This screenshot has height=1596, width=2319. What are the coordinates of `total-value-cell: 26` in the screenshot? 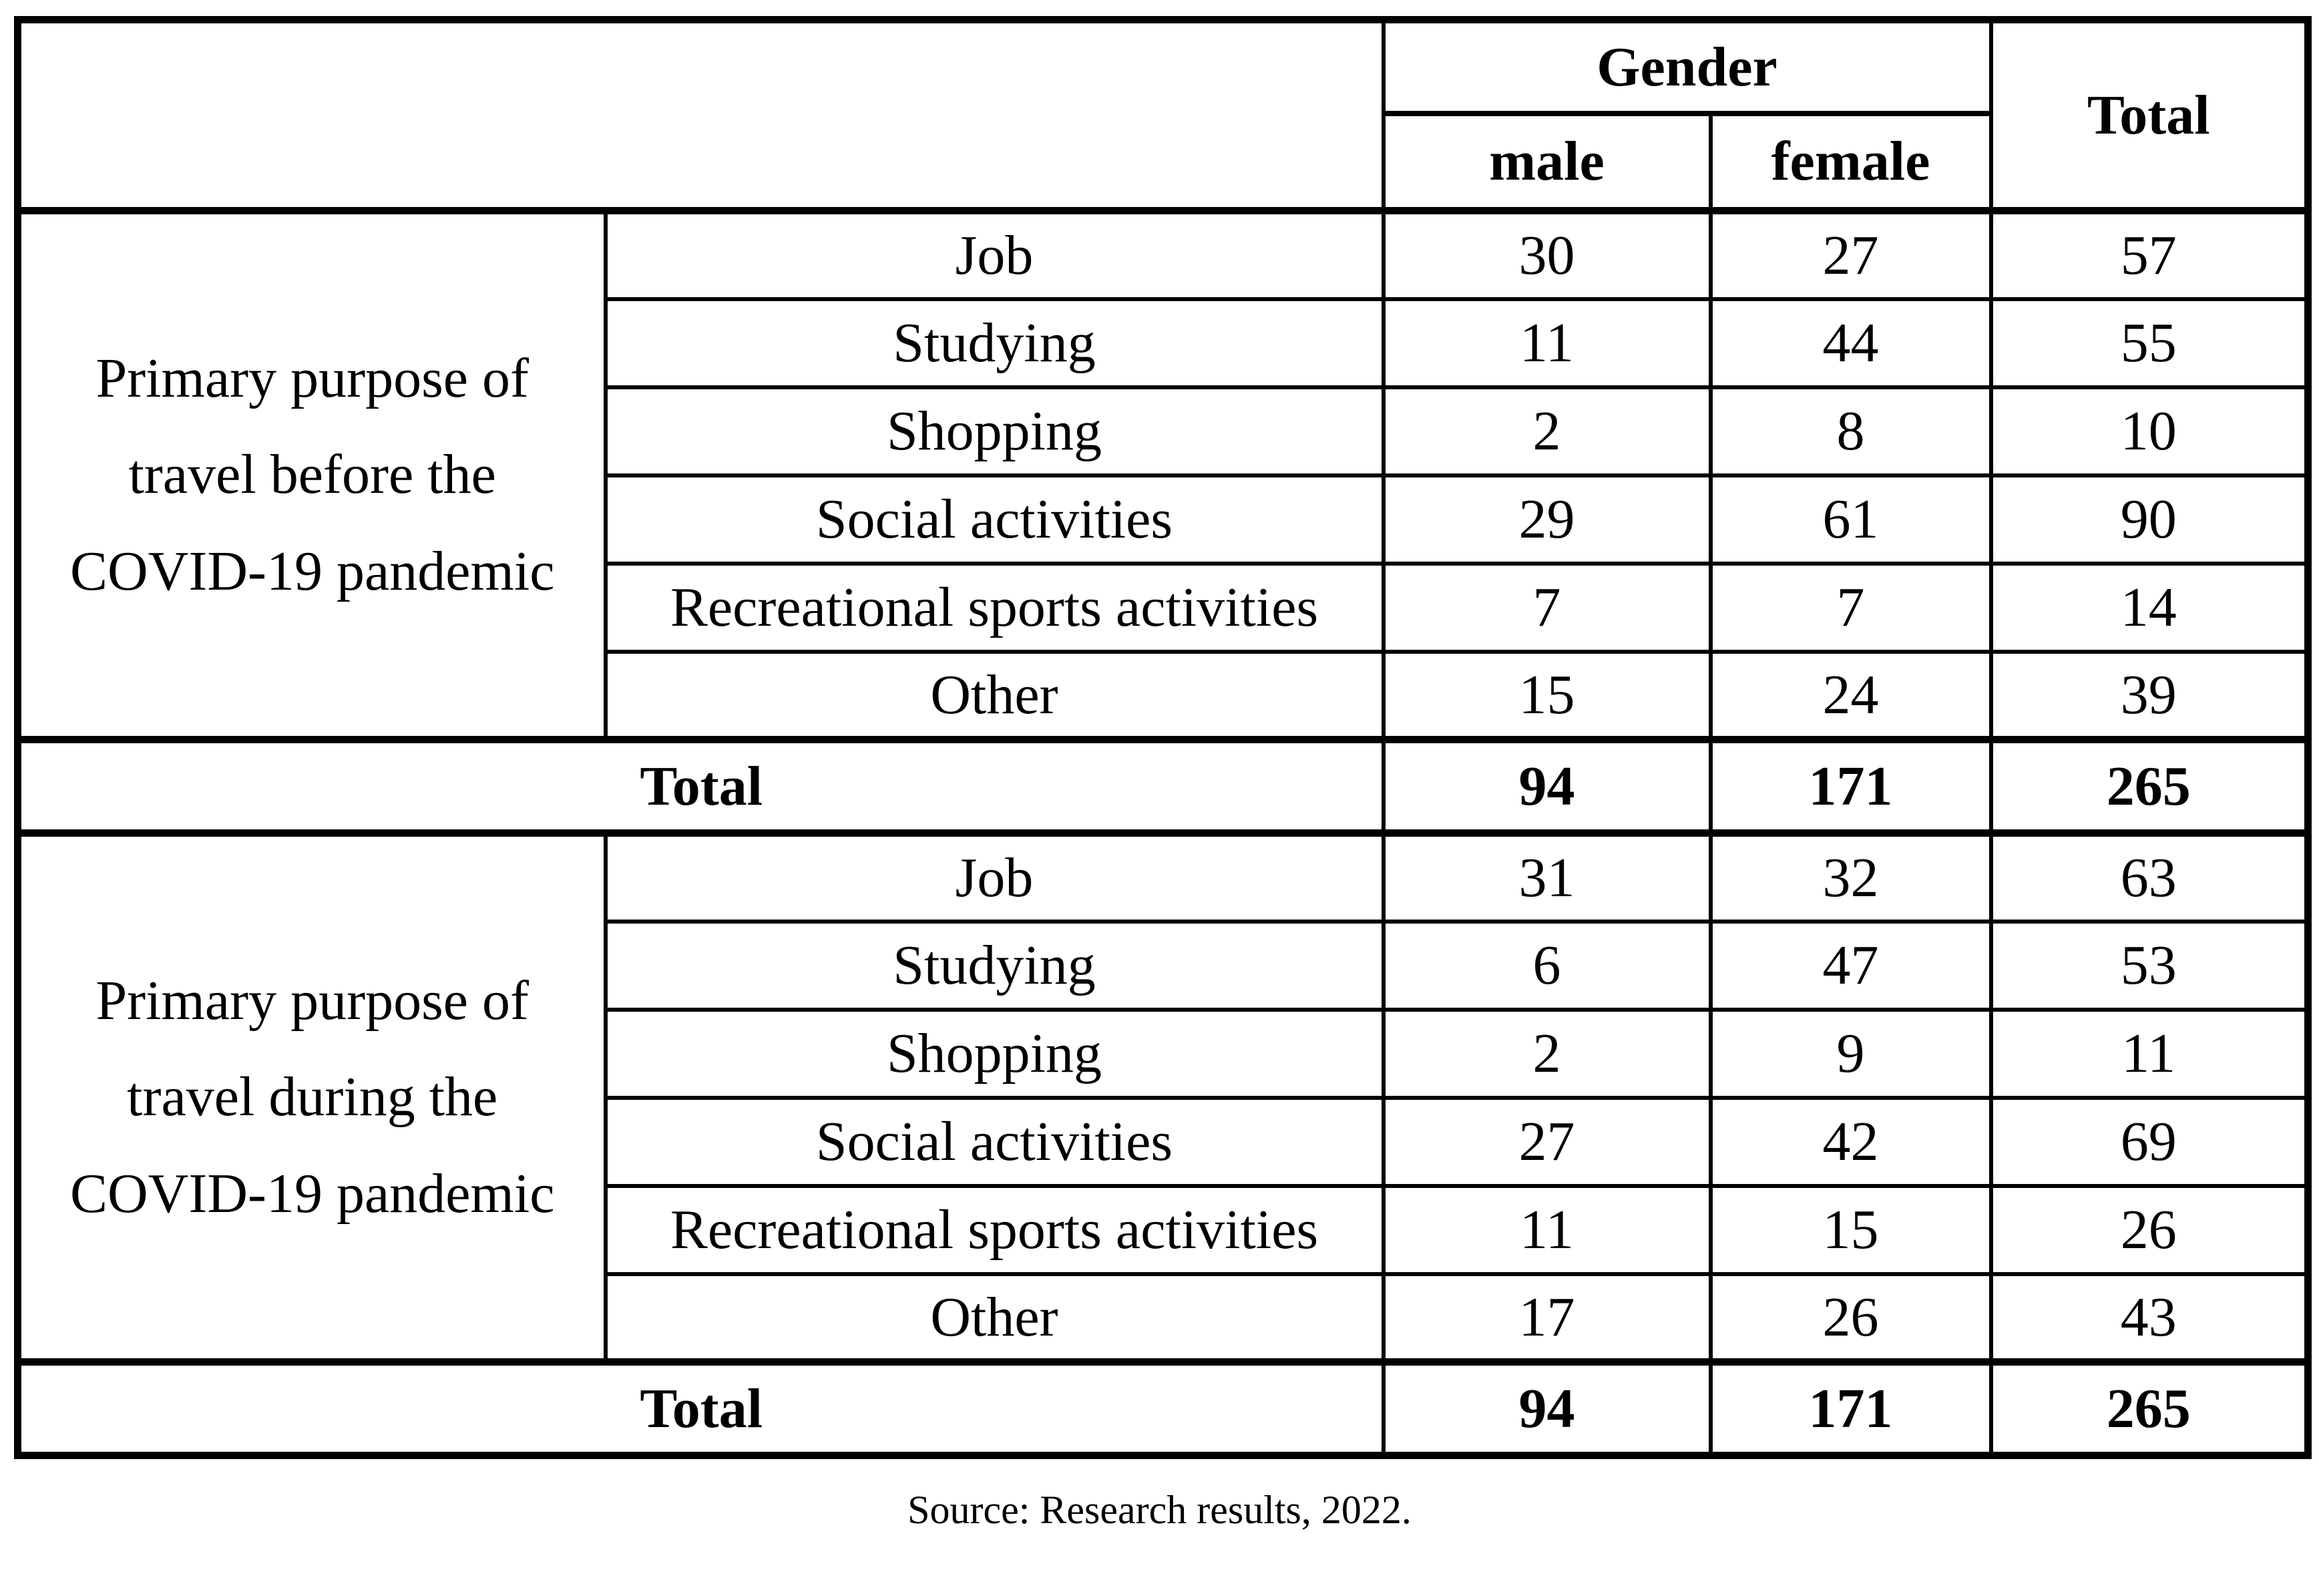 It's located at (2149, 1230).